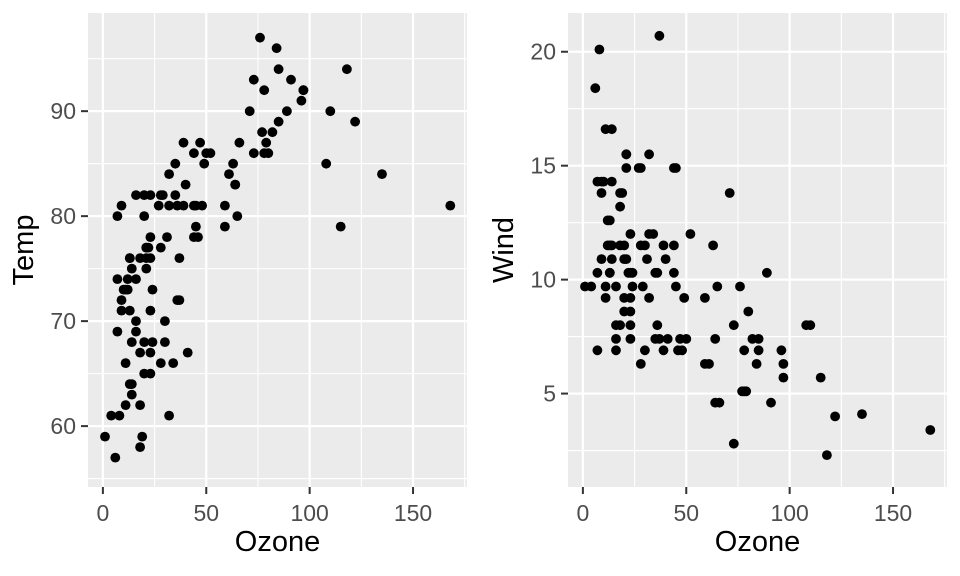 This screenshot has width=960, height=576. I want to click on x-tick-label: 100, so click(789, 513).